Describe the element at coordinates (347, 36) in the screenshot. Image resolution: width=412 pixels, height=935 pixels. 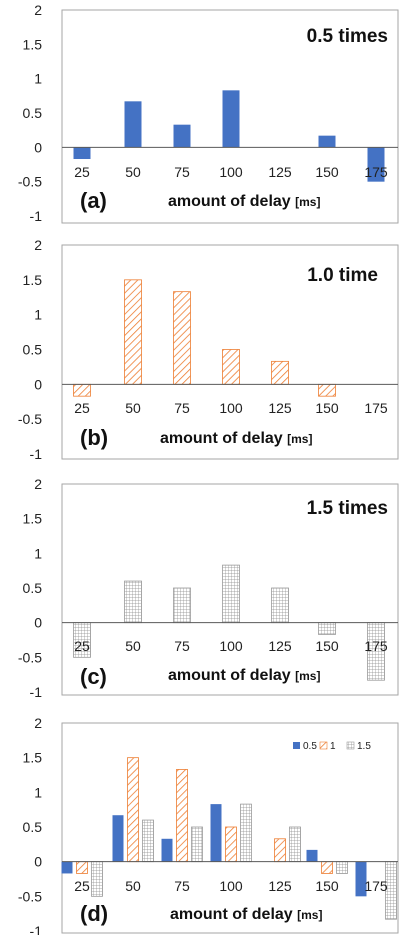
I see `chart-title: 0.5 times` at that location.